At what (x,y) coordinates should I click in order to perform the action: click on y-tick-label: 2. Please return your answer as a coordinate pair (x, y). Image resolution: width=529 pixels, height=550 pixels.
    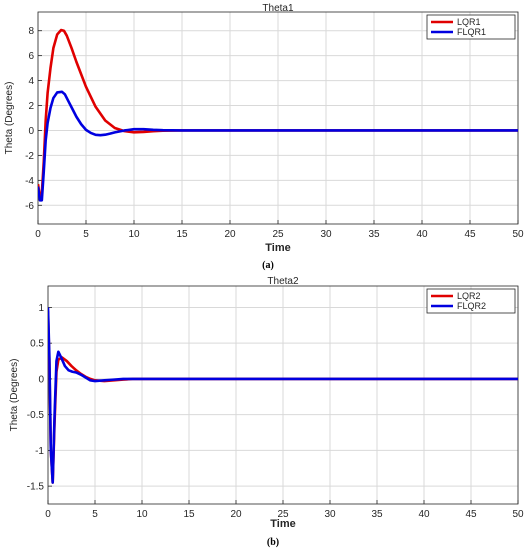
    Looking at the image, I should click on (31, 106).